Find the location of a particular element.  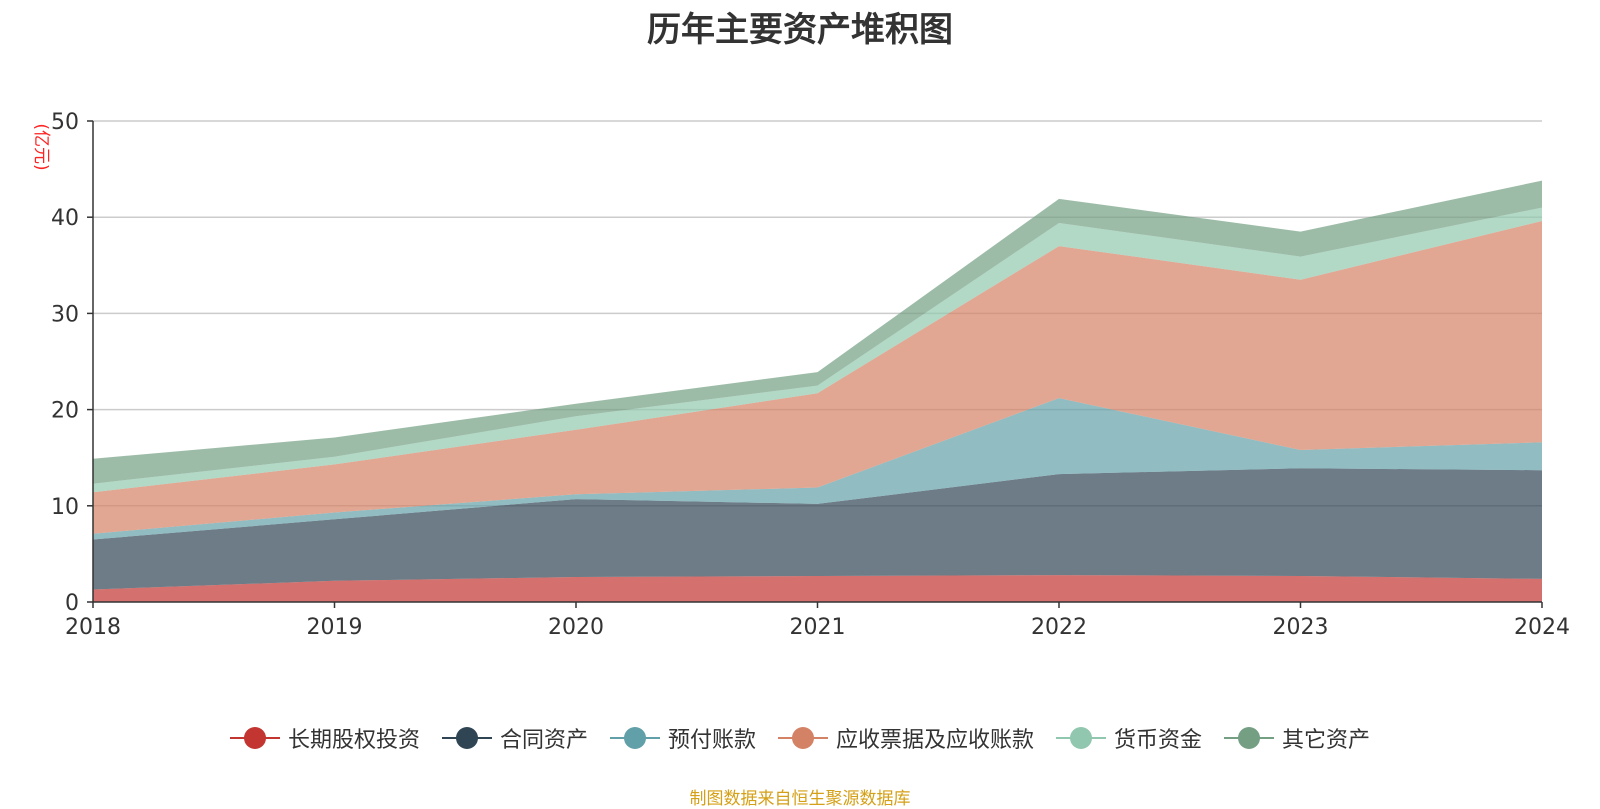

legend-label: 应收票据及应收账款 is located at coordinates (935, 740).